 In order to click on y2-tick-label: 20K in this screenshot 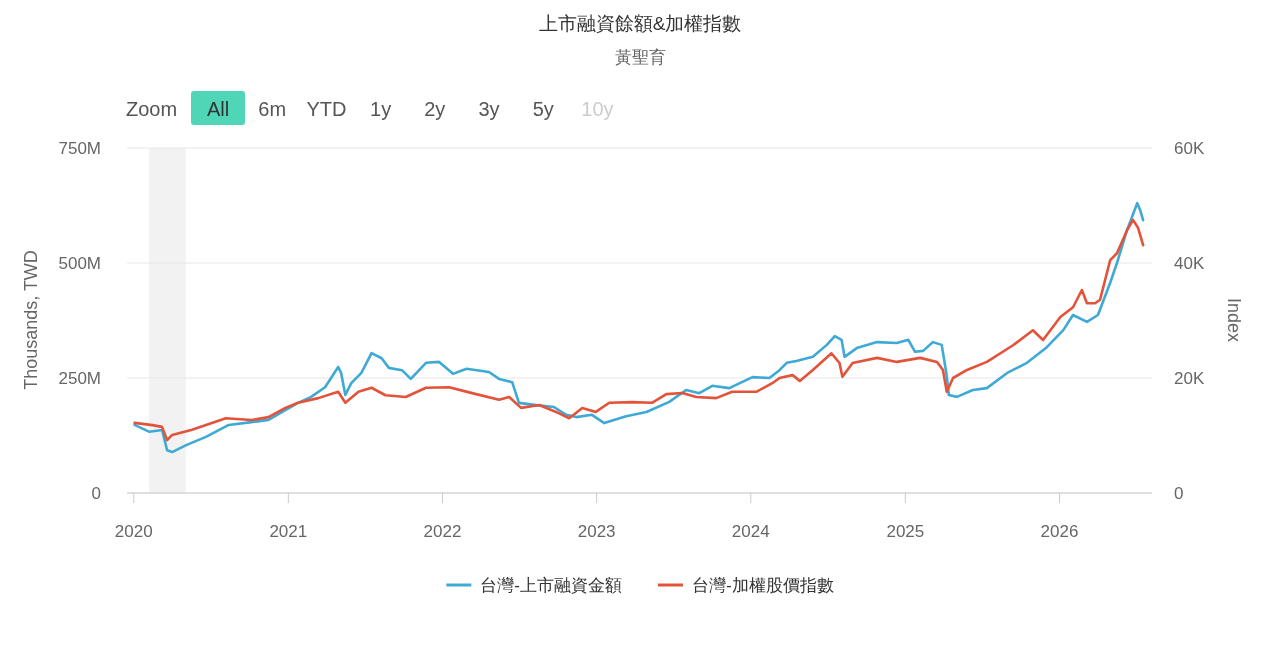, I will do `click(1189, 378)`.